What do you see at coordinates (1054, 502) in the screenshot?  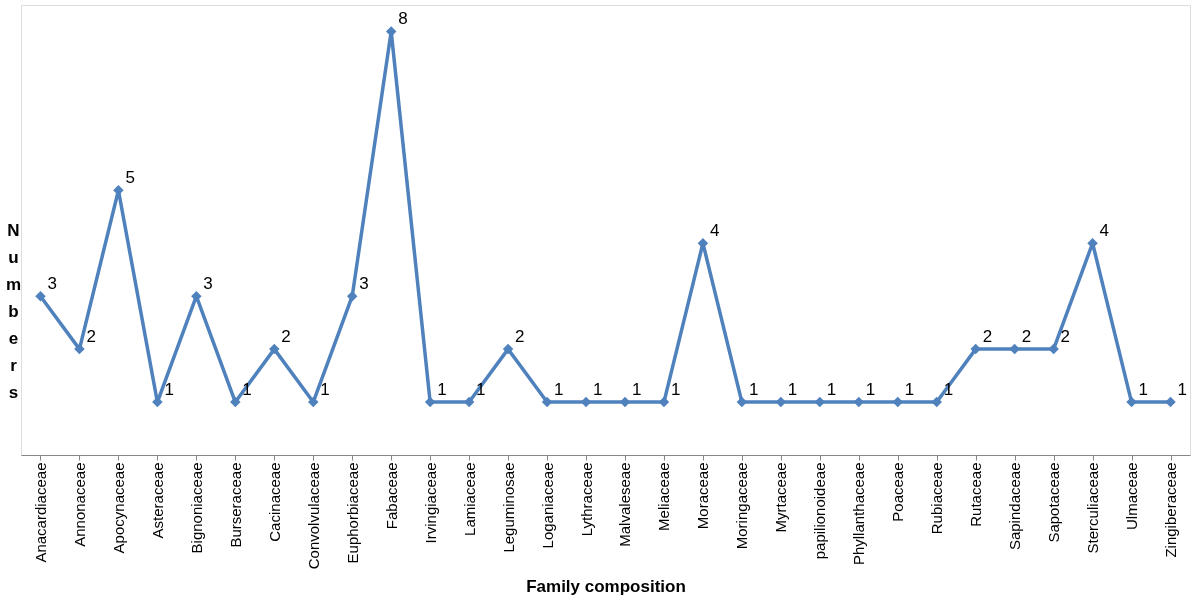 I see `x-tick-label: Sapotaceae` at bounding box center [1054, 502].